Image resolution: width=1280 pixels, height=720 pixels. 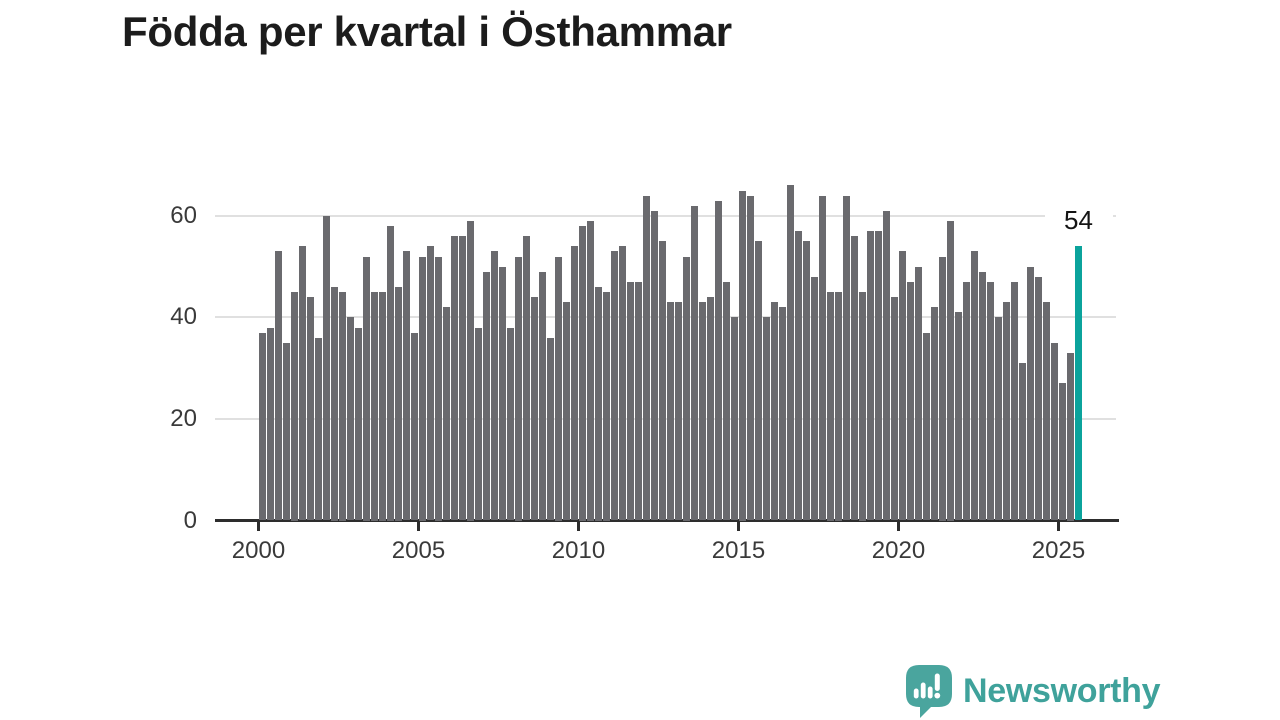 What do you see at coordinates (430, 383) in the screenshot?
I see `bar-2005-q2` at bounding box center [430, 383].